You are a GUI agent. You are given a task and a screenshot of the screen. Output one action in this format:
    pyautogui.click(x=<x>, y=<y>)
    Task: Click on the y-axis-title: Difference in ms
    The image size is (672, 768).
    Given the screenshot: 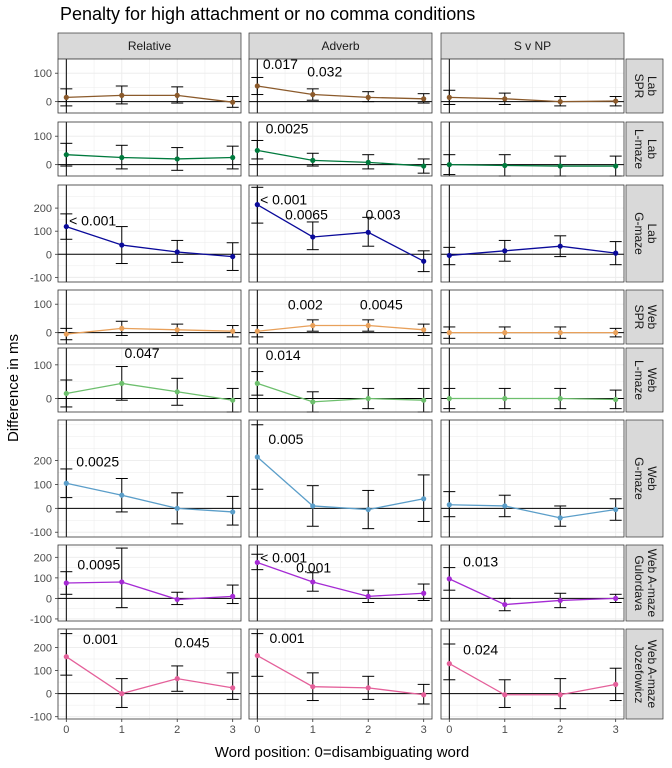 What is the action you would take?
    pyautogui.click(x=13, y=388)
    